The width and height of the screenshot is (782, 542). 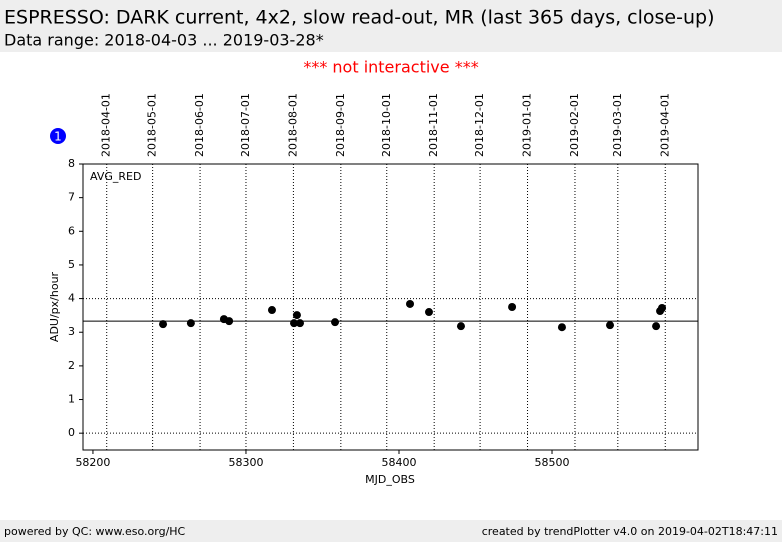 I want to click on y-tick-label: 8, so click(x=71, y=163).